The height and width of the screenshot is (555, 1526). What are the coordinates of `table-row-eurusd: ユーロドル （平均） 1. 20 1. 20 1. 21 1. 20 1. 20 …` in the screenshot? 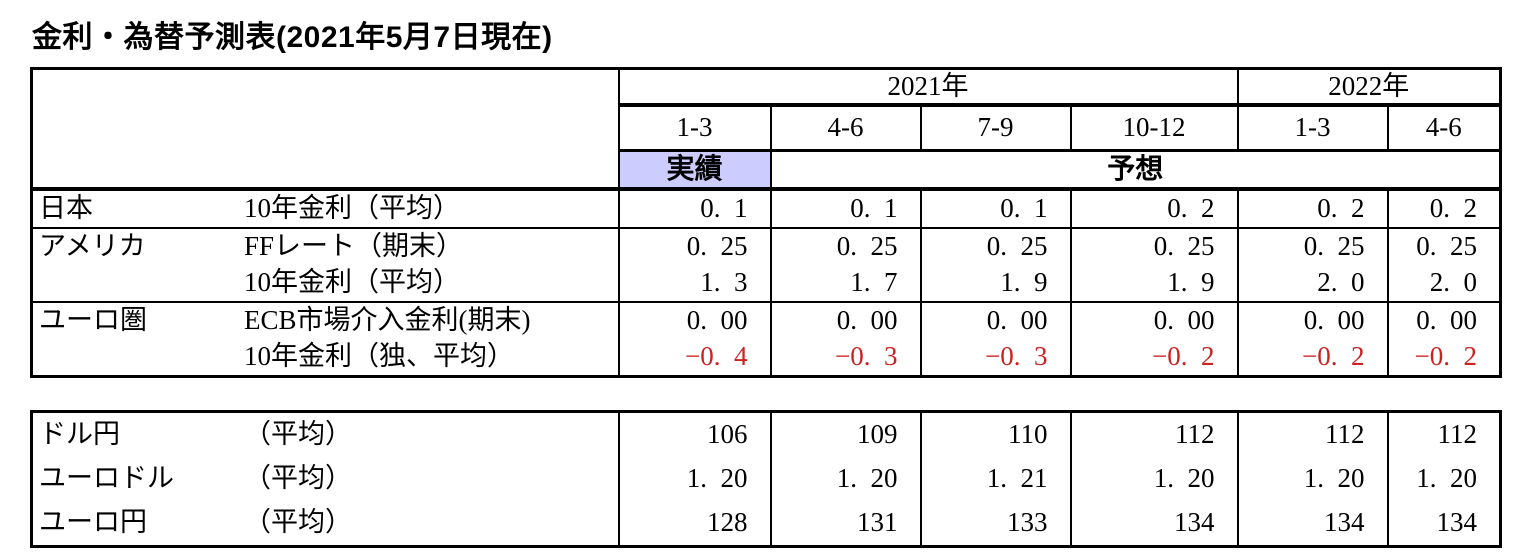 It's located at (766, 479).